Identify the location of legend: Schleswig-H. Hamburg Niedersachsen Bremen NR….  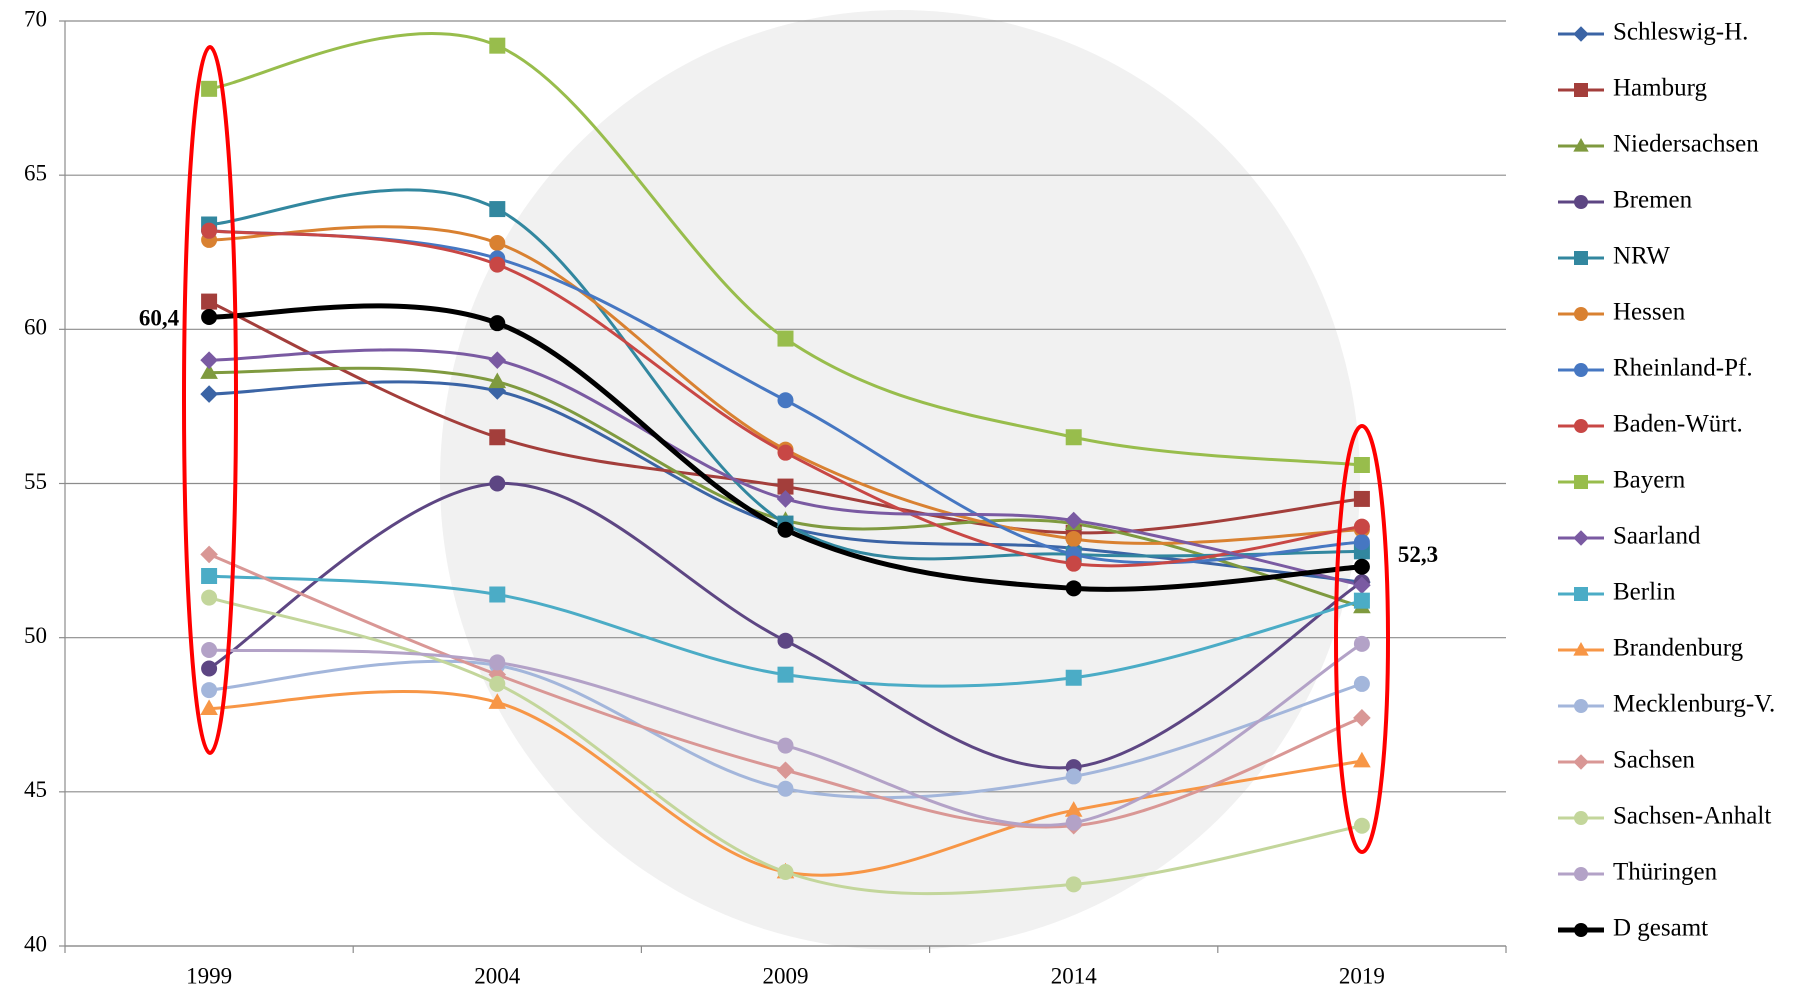
(1666, 480).